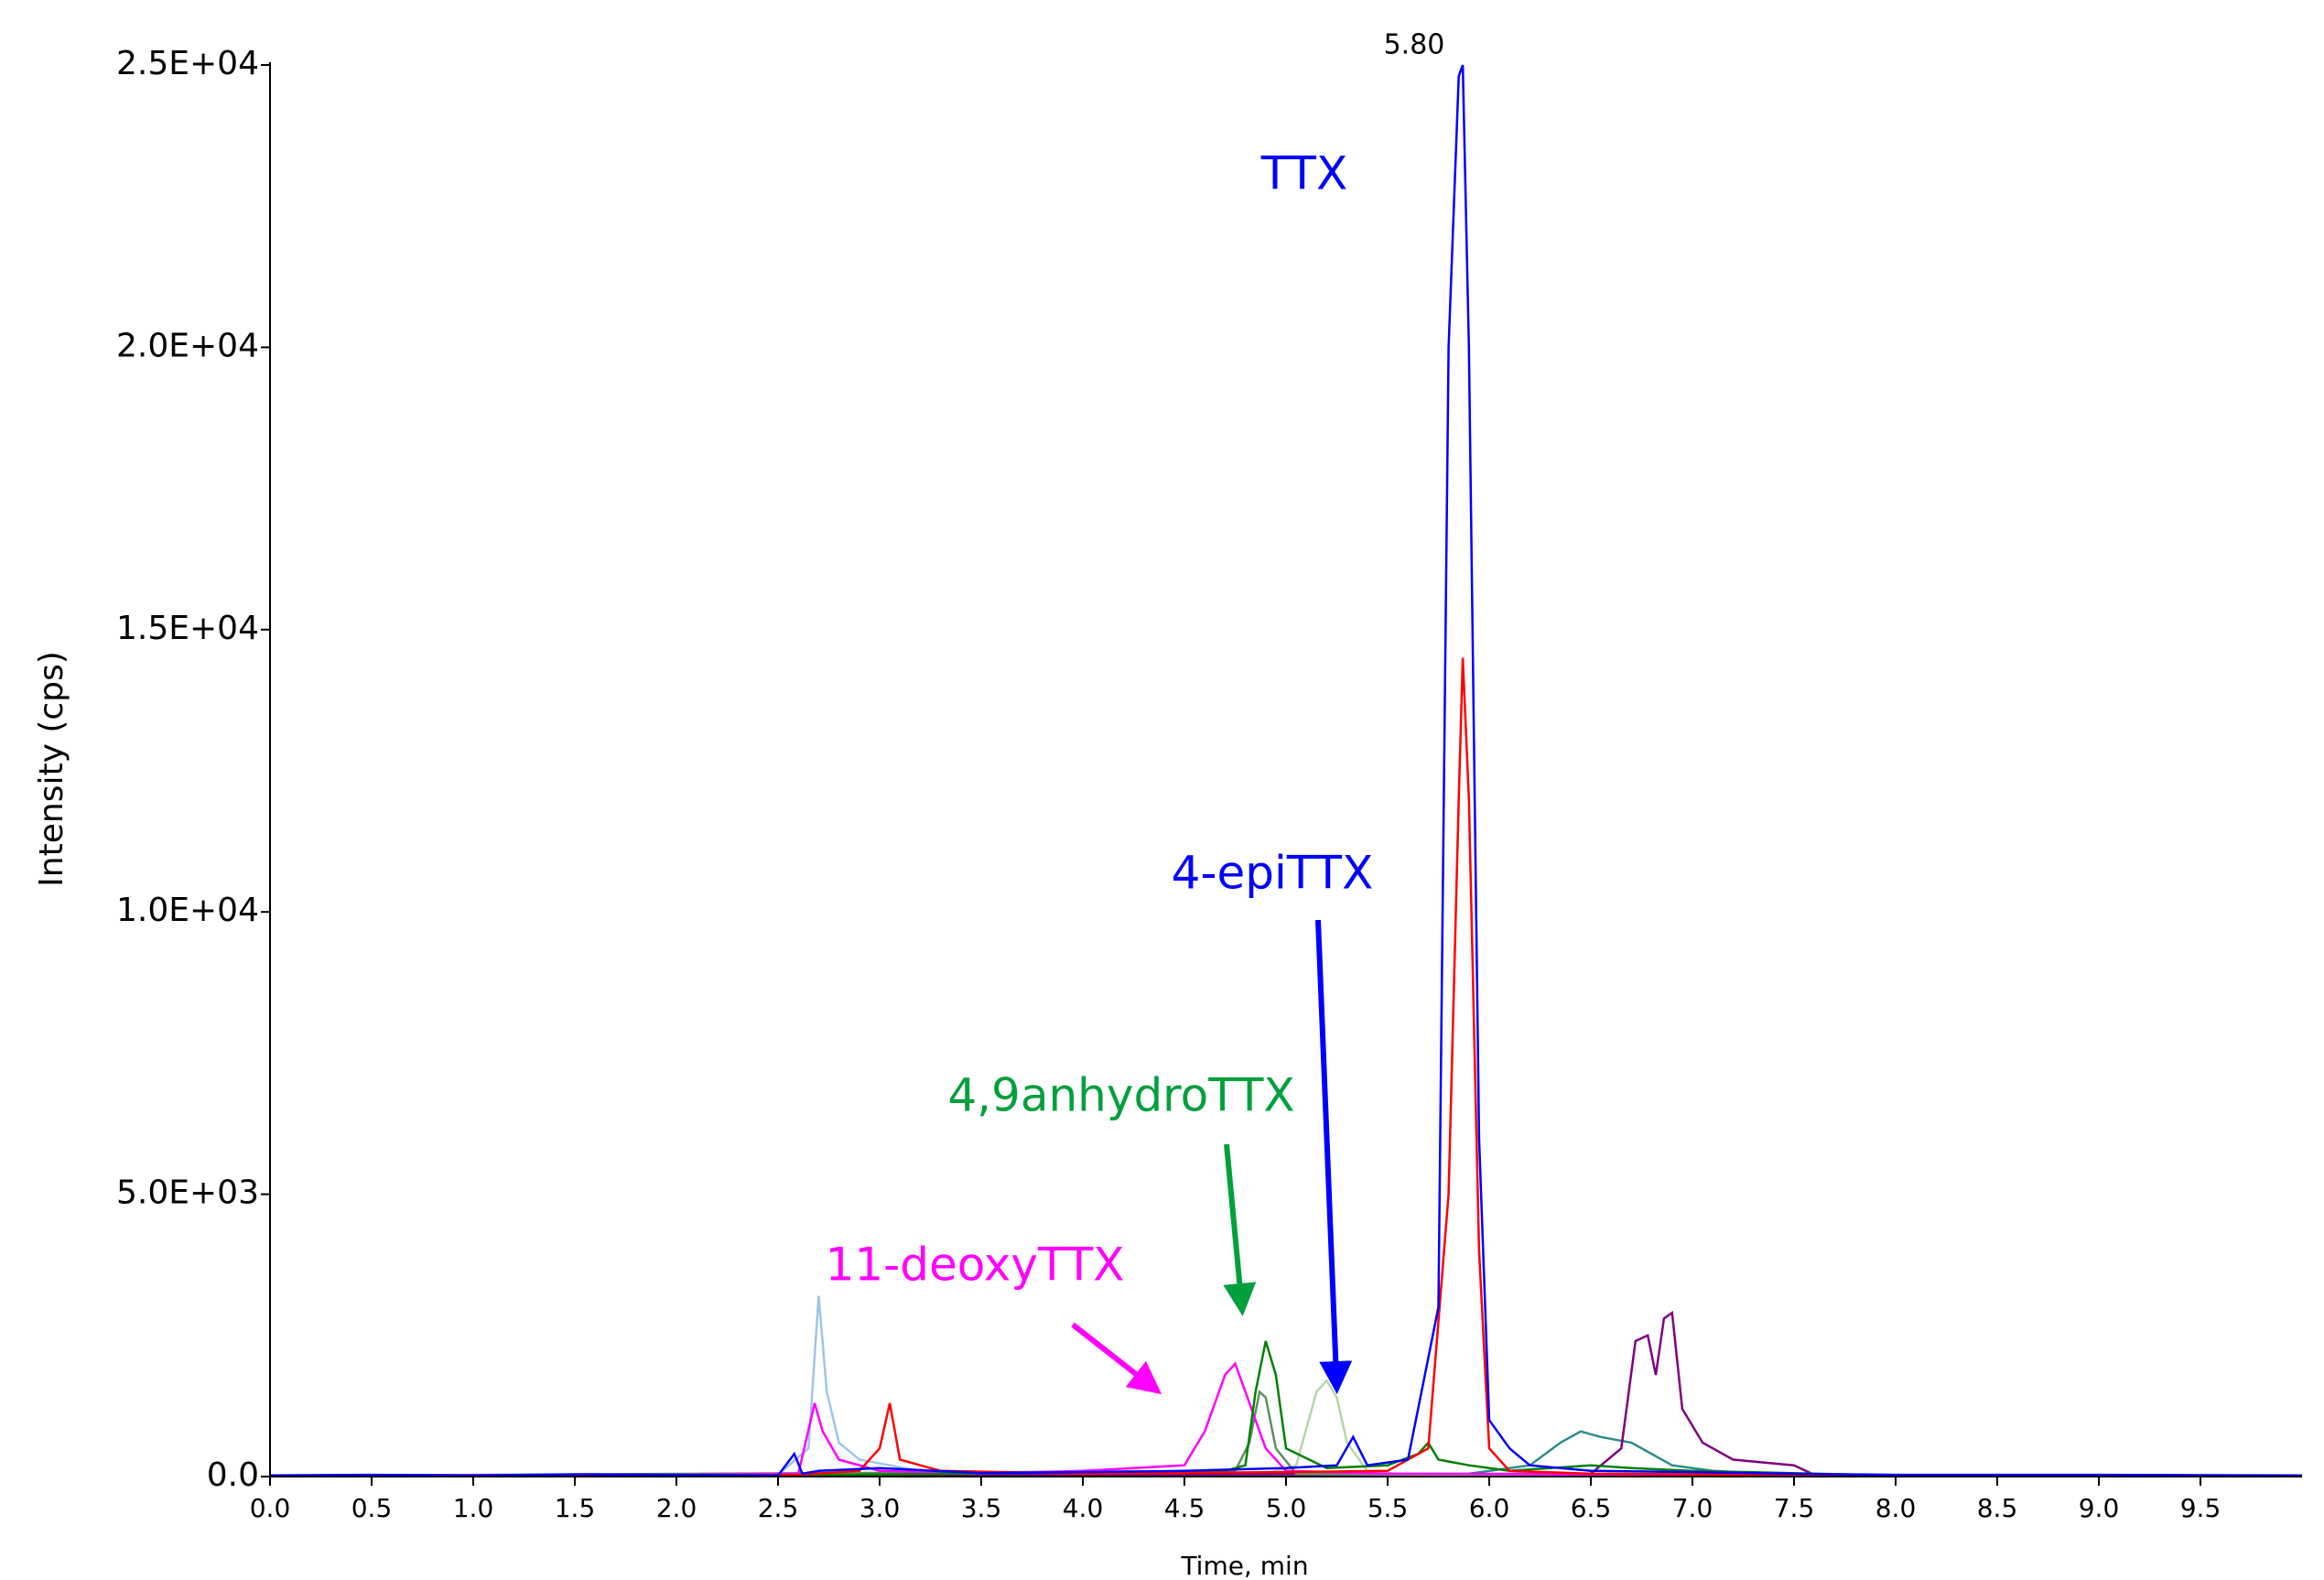  I want to click on x-tick-label: 4.5, so click(1184, 1508).